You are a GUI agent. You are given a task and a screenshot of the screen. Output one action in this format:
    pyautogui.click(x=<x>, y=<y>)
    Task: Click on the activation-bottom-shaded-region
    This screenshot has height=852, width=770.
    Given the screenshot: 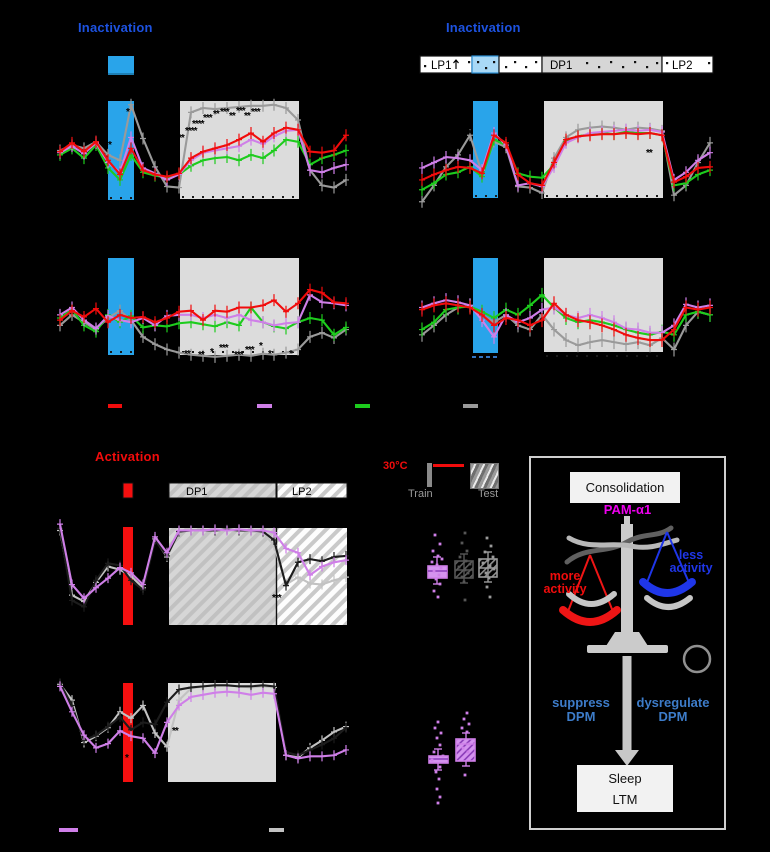 What is the action you would take?
    pyautogui.click(x=222, y=732)
    